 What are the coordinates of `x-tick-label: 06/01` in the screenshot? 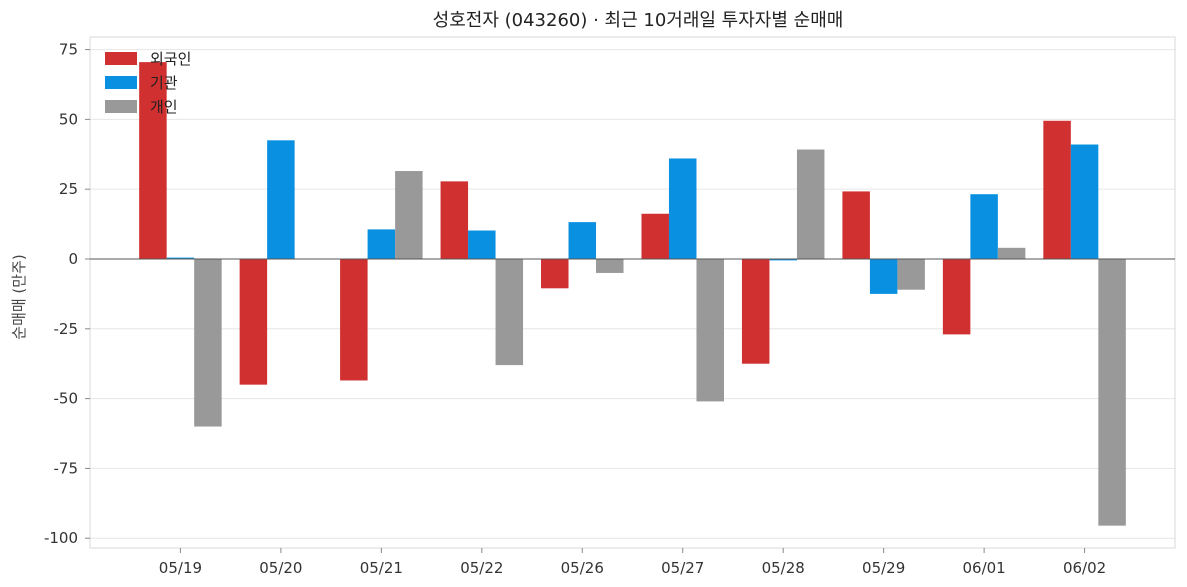 It's located at (984, 568).